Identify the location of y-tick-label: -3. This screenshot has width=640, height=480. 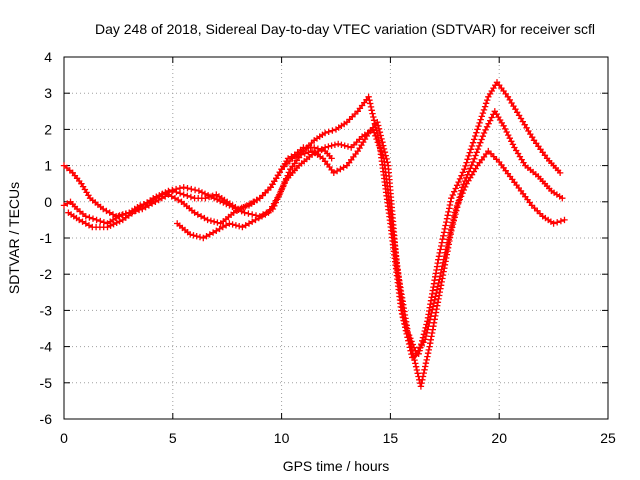
(46, 310).